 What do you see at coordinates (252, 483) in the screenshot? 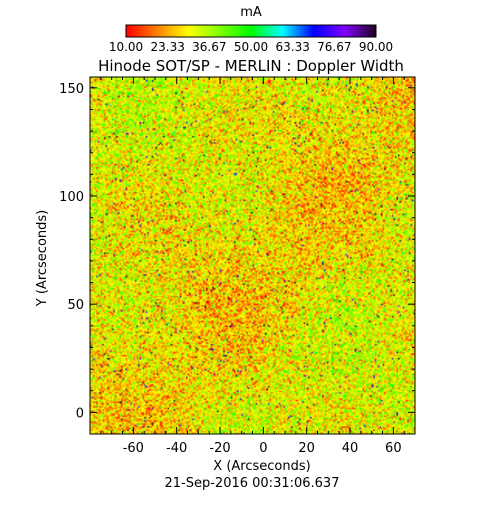
I see `timestamp-label: 21-Sep-2016 00:31:06.637` at bounding box center [252, 483].